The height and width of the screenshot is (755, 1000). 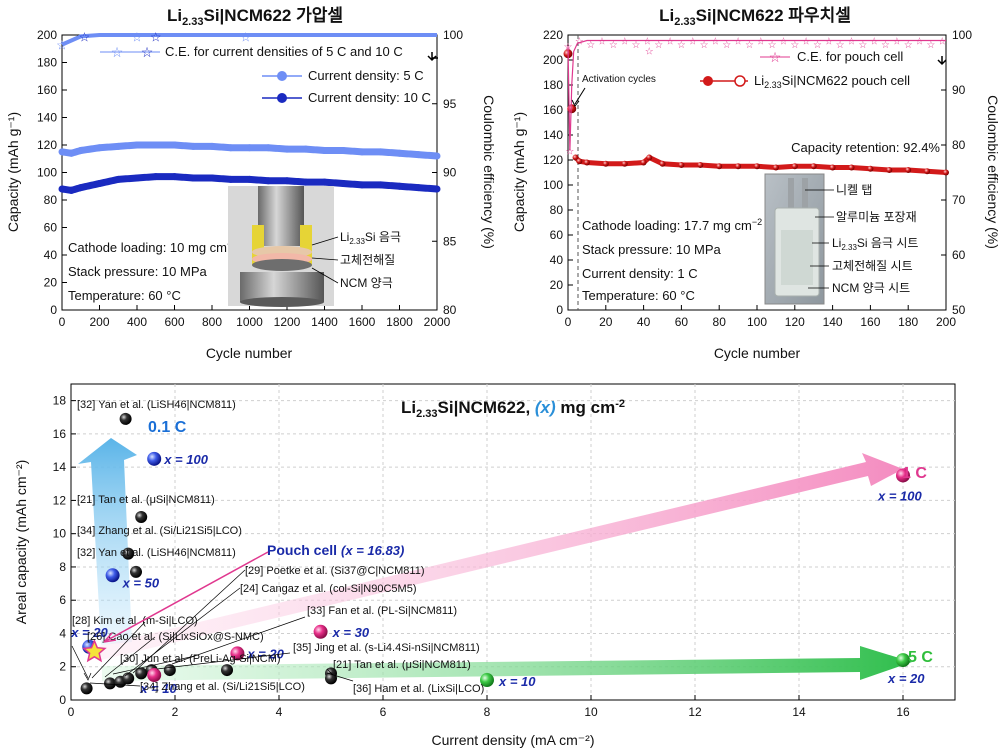 What do you see at coordinates (450, 104) in the screenshot?
I see `a-y2-tick-label-3: 95` at bounding box center [450, 104].